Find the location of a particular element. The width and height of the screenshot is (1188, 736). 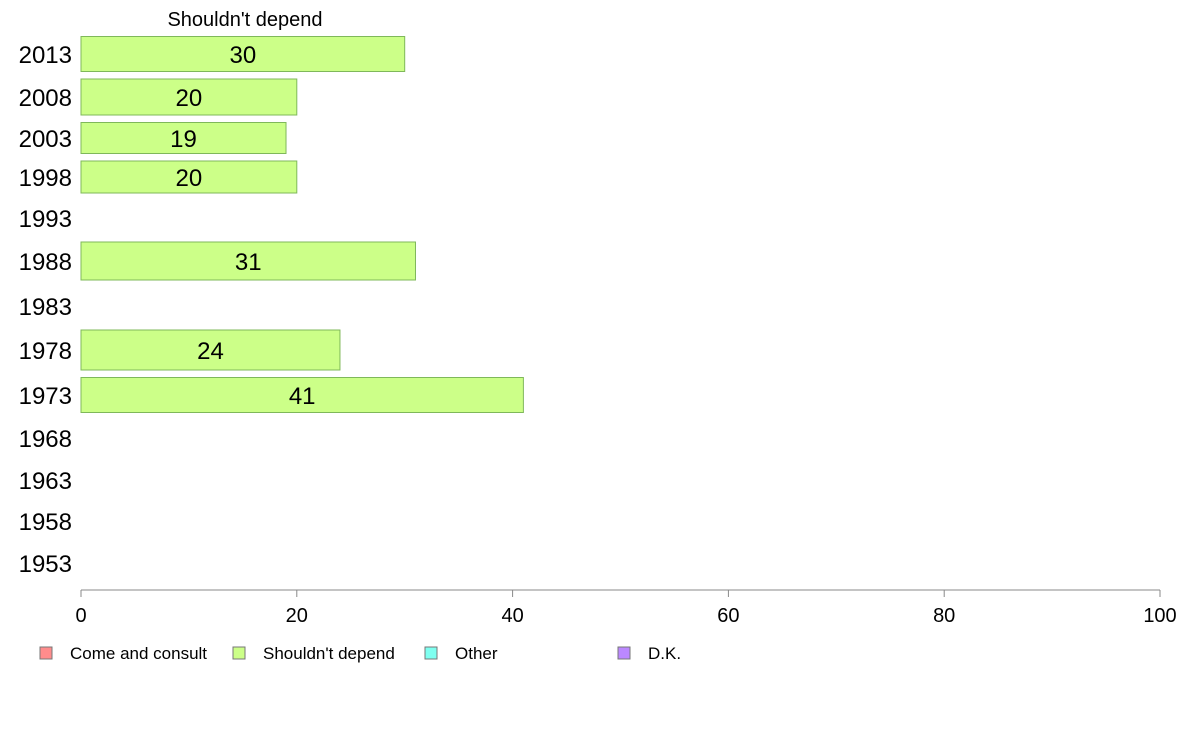

y-tick-label-1988: 1988 is located at coordinates (45, 262).